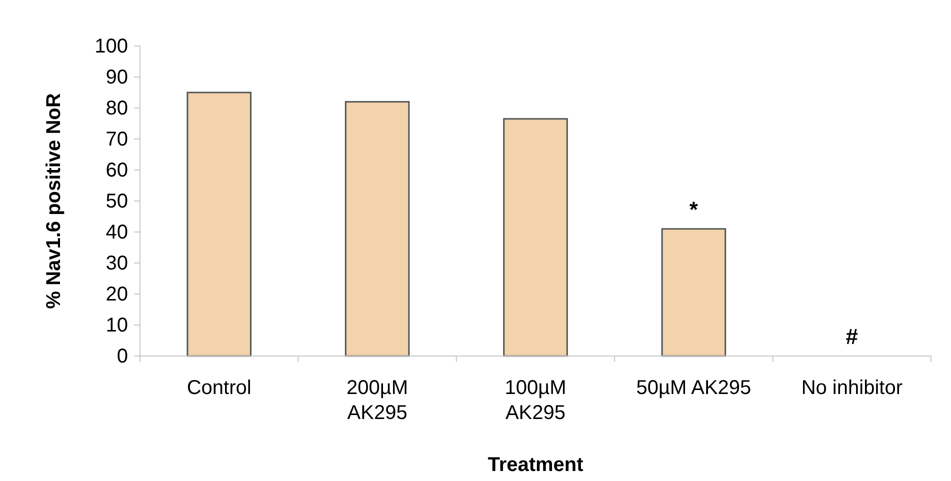  Describe the element at coordinates (117, 294) in the screenshot. I see `y-tick-label: 20` at that location.